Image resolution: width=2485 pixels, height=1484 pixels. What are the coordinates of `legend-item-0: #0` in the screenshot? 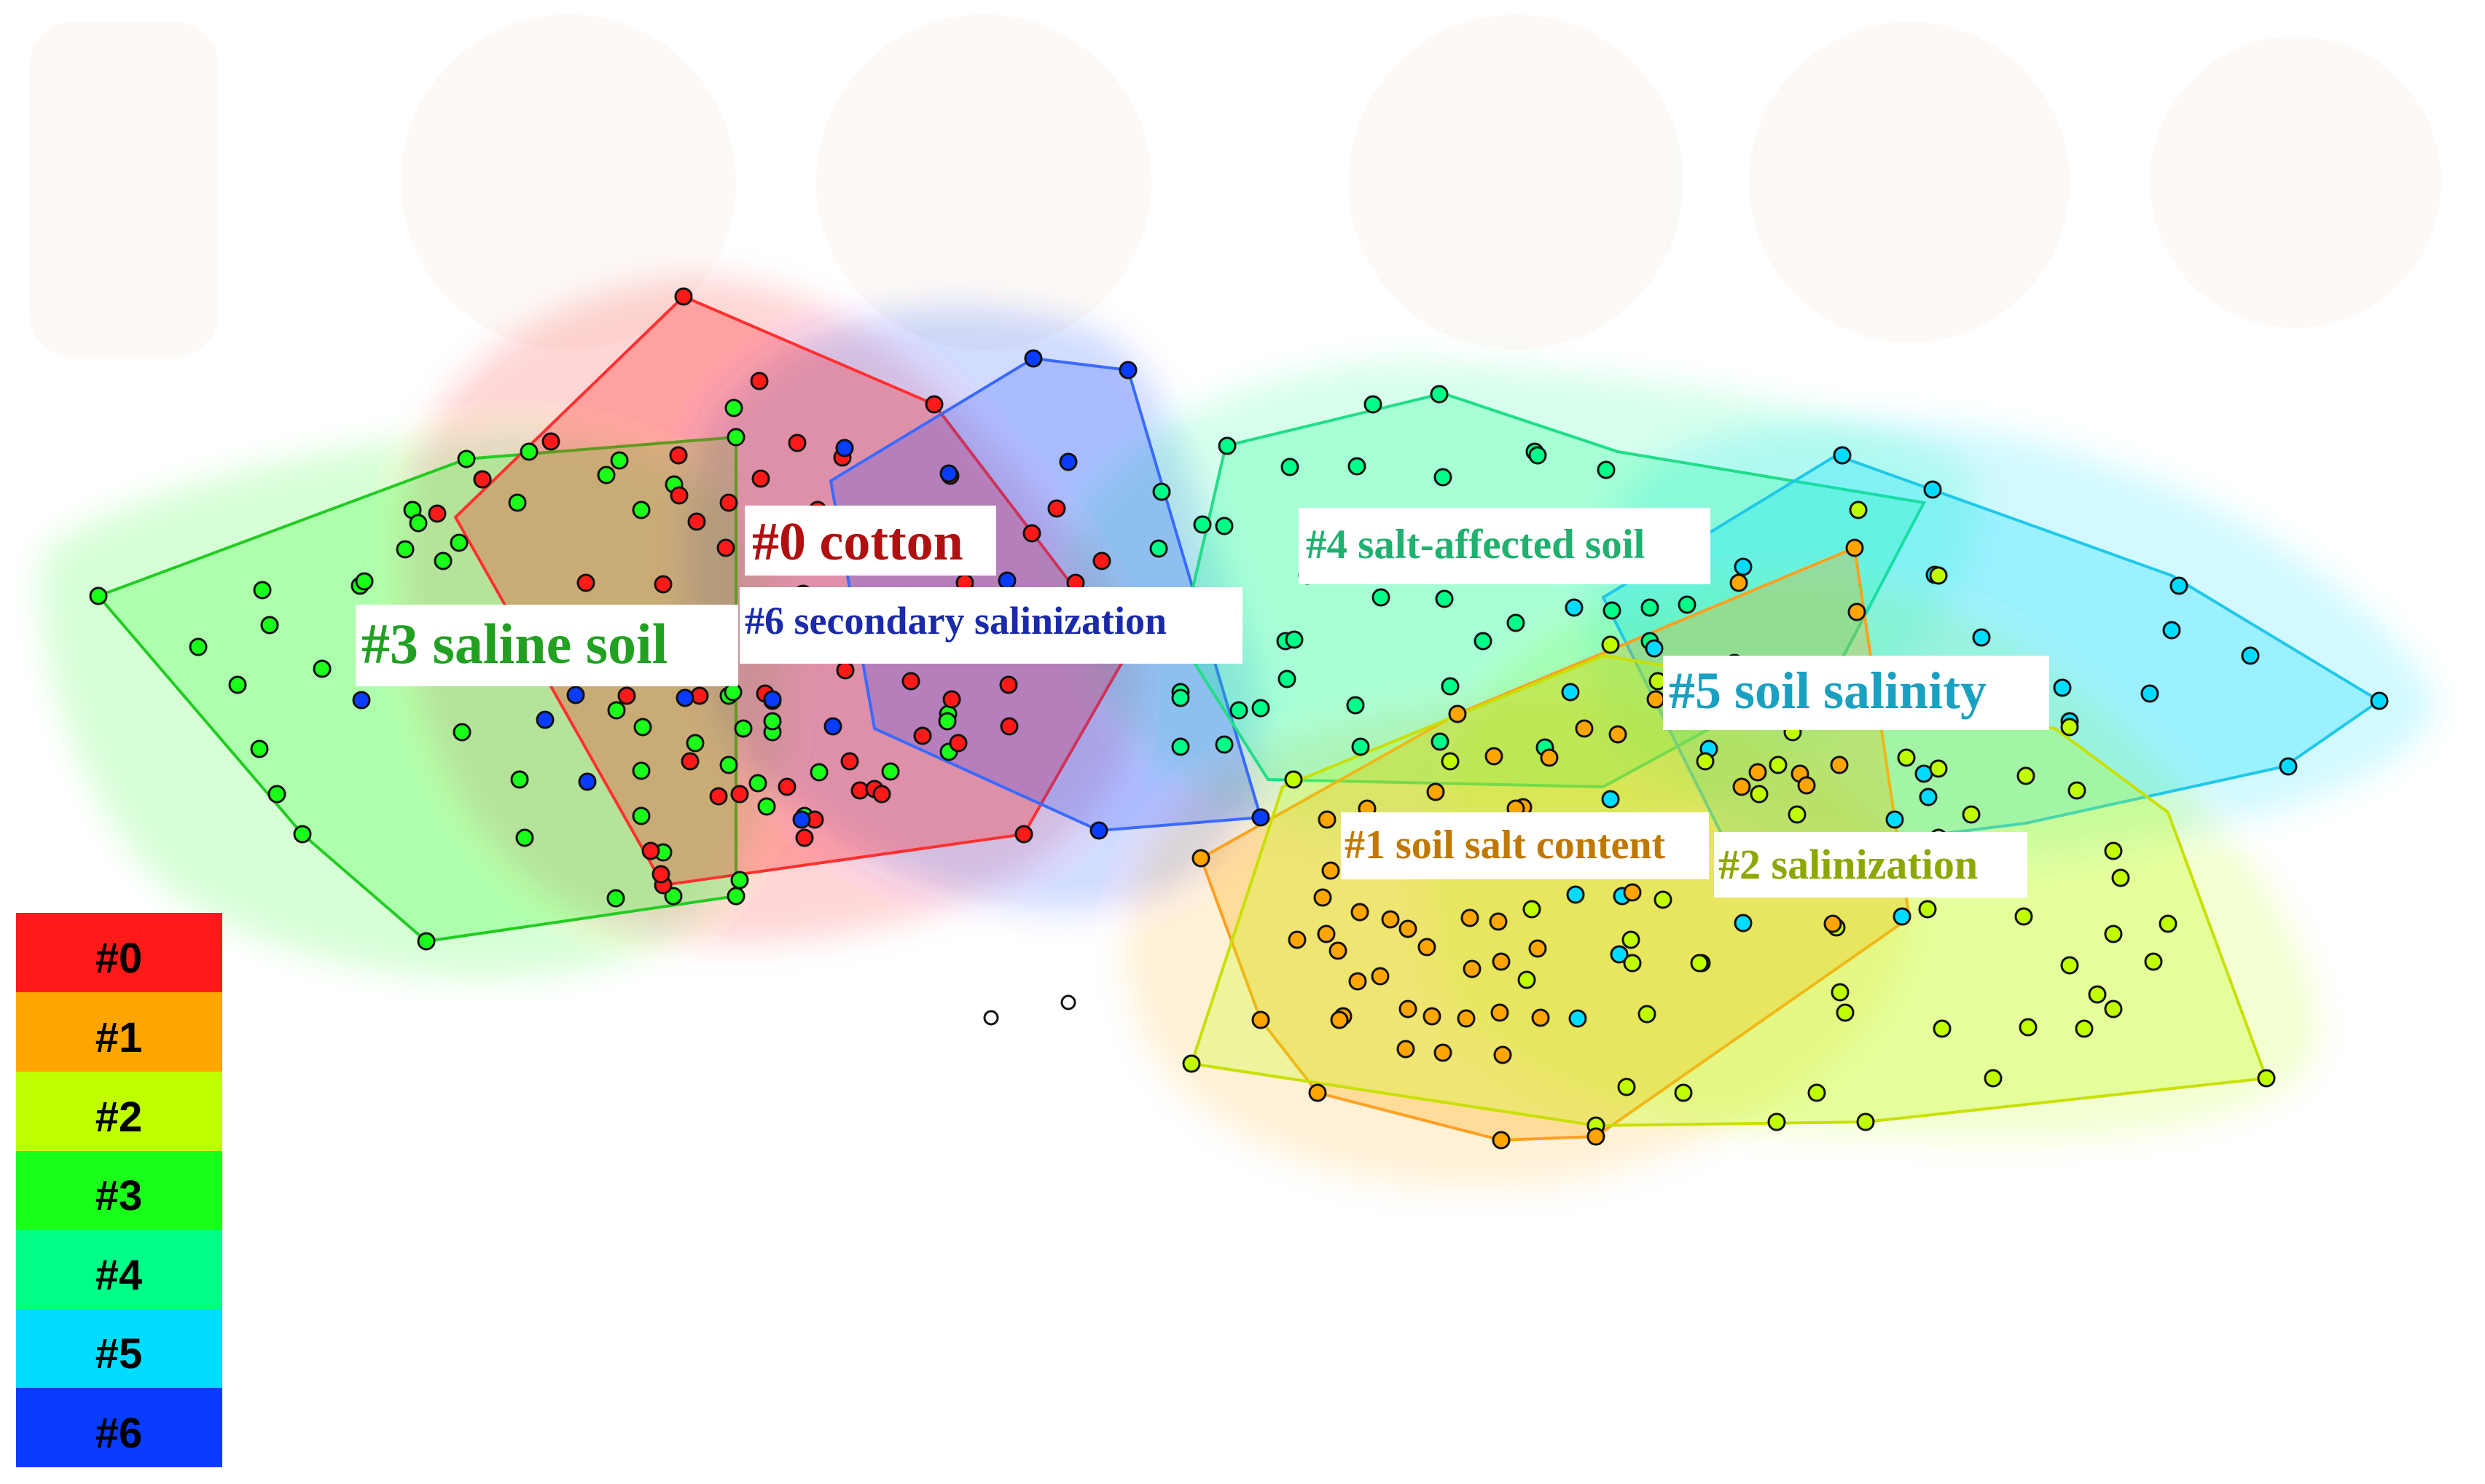 It's located at (119, 953).